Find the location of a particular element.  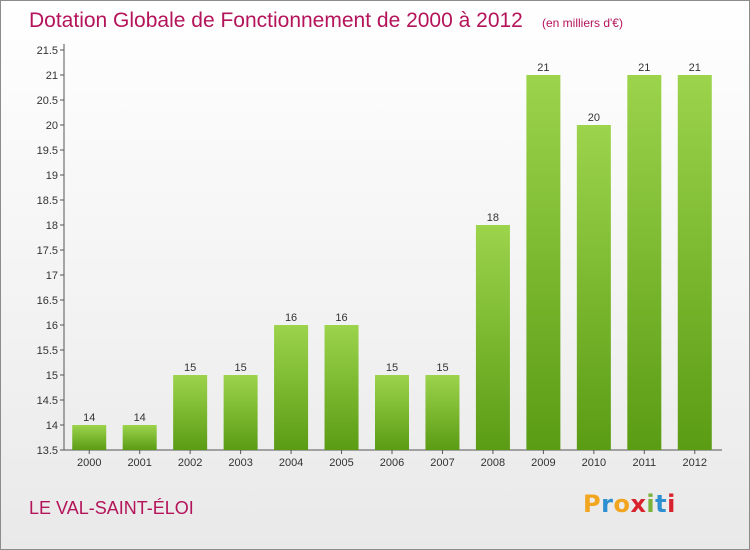

proxiti-logo: Proxiti is located at coordinates (629, 504).